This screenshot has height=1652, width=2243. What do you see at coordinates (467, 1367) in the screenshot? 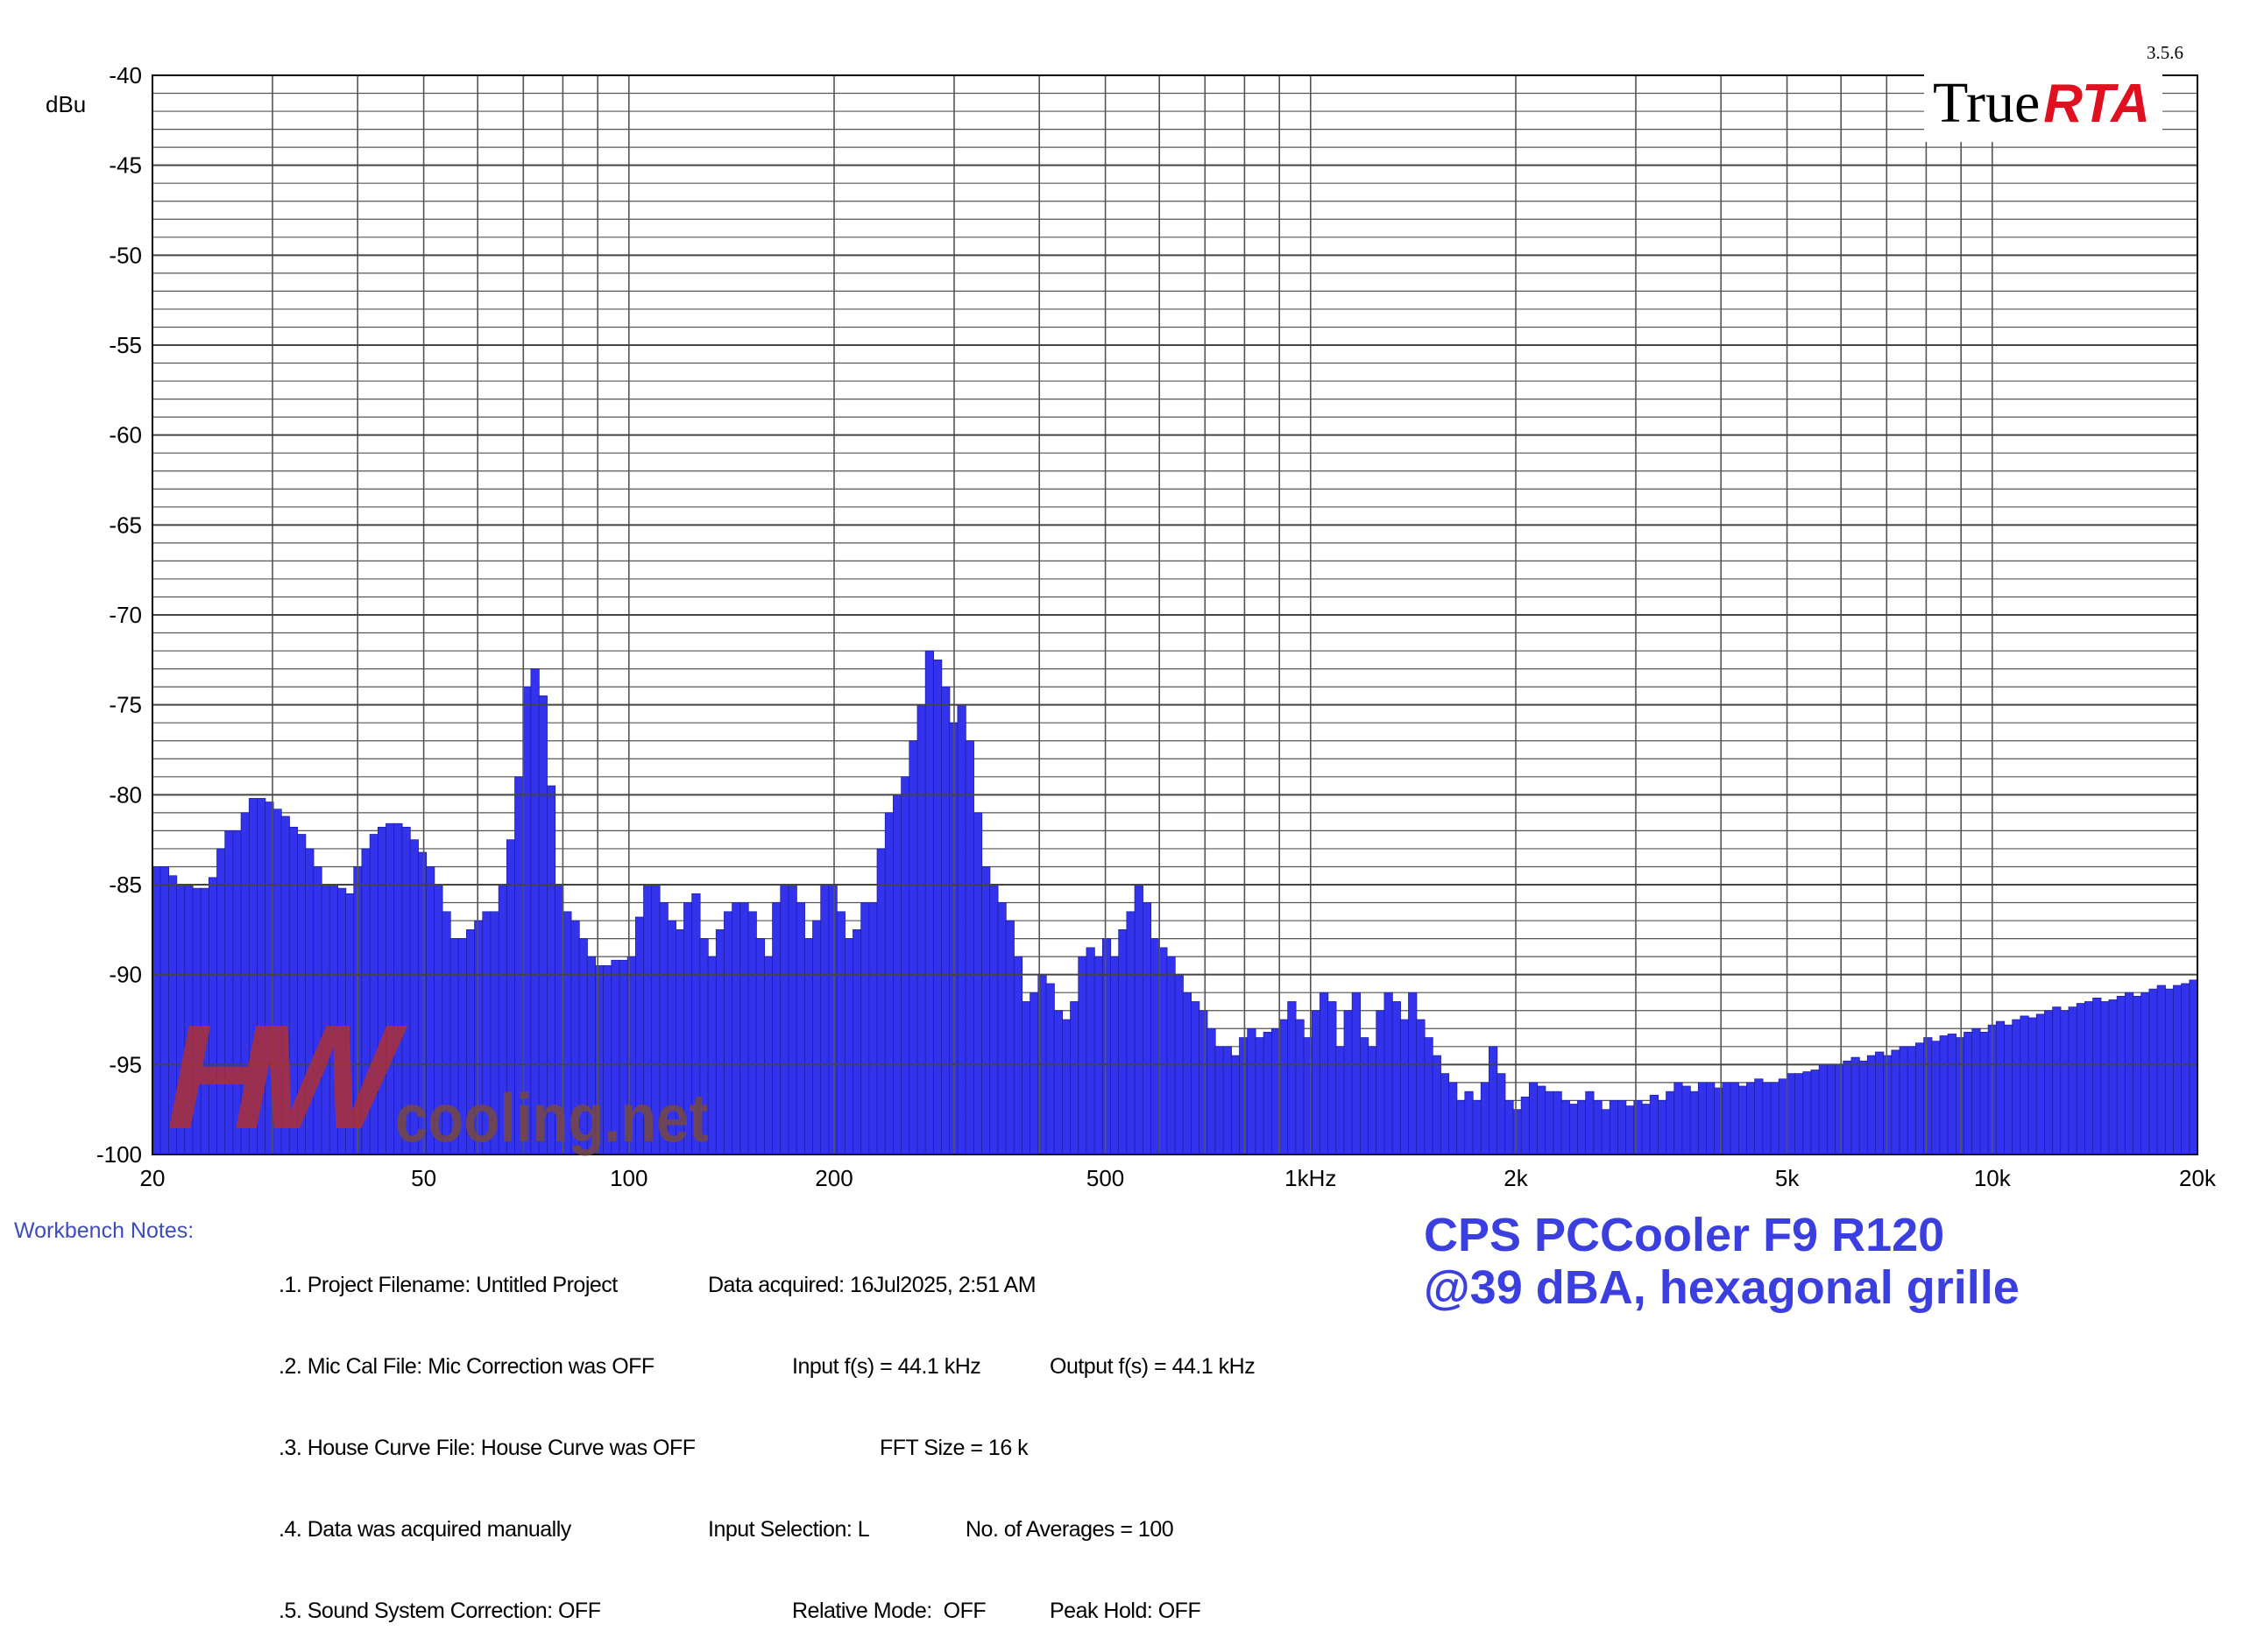
I see `note-line: .2. Mic Cal File: Mic Correction was OFF` at bounding box center [467, 1367].